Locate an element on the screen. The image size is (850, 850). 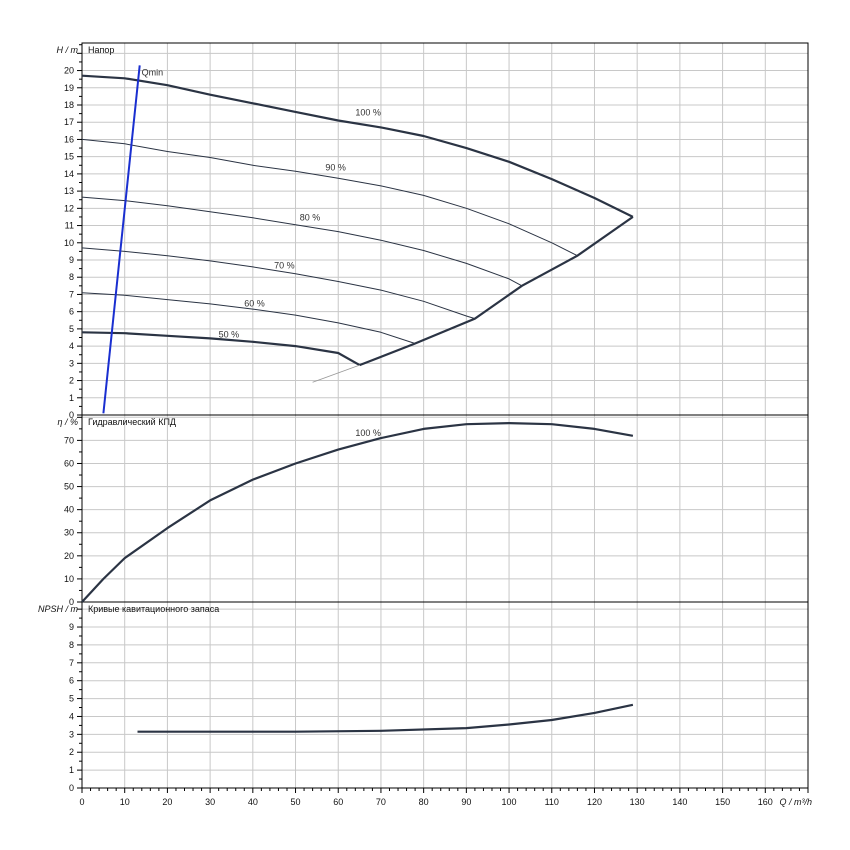
x-tick-label: 110 is located at coordinates (552, 802).